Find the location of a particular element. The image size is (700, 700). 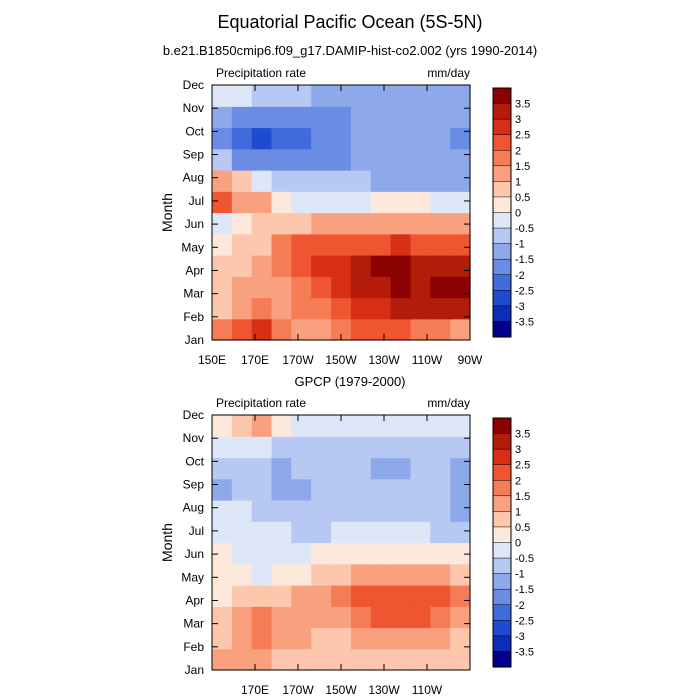

colorbar-label: 2 is located at coordinates (518, 151).